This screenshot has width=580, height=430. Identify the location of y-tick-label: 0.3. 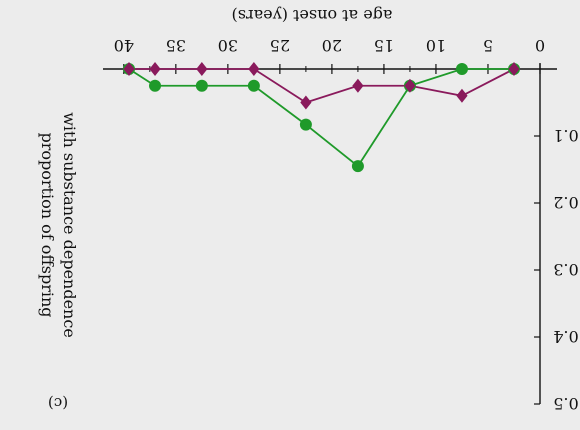
(565, 269).